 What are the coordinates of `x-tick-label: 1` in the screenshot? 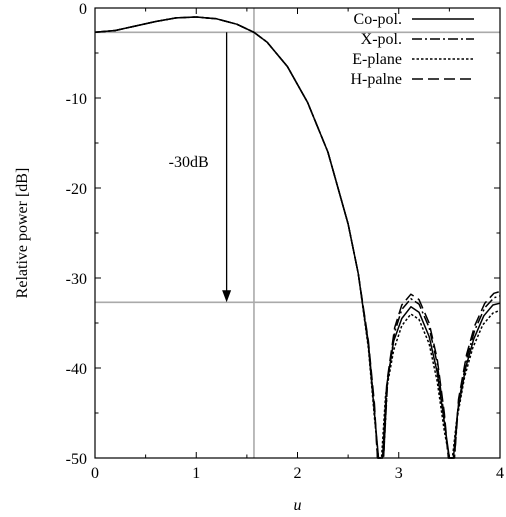 It's located at (196, 473).